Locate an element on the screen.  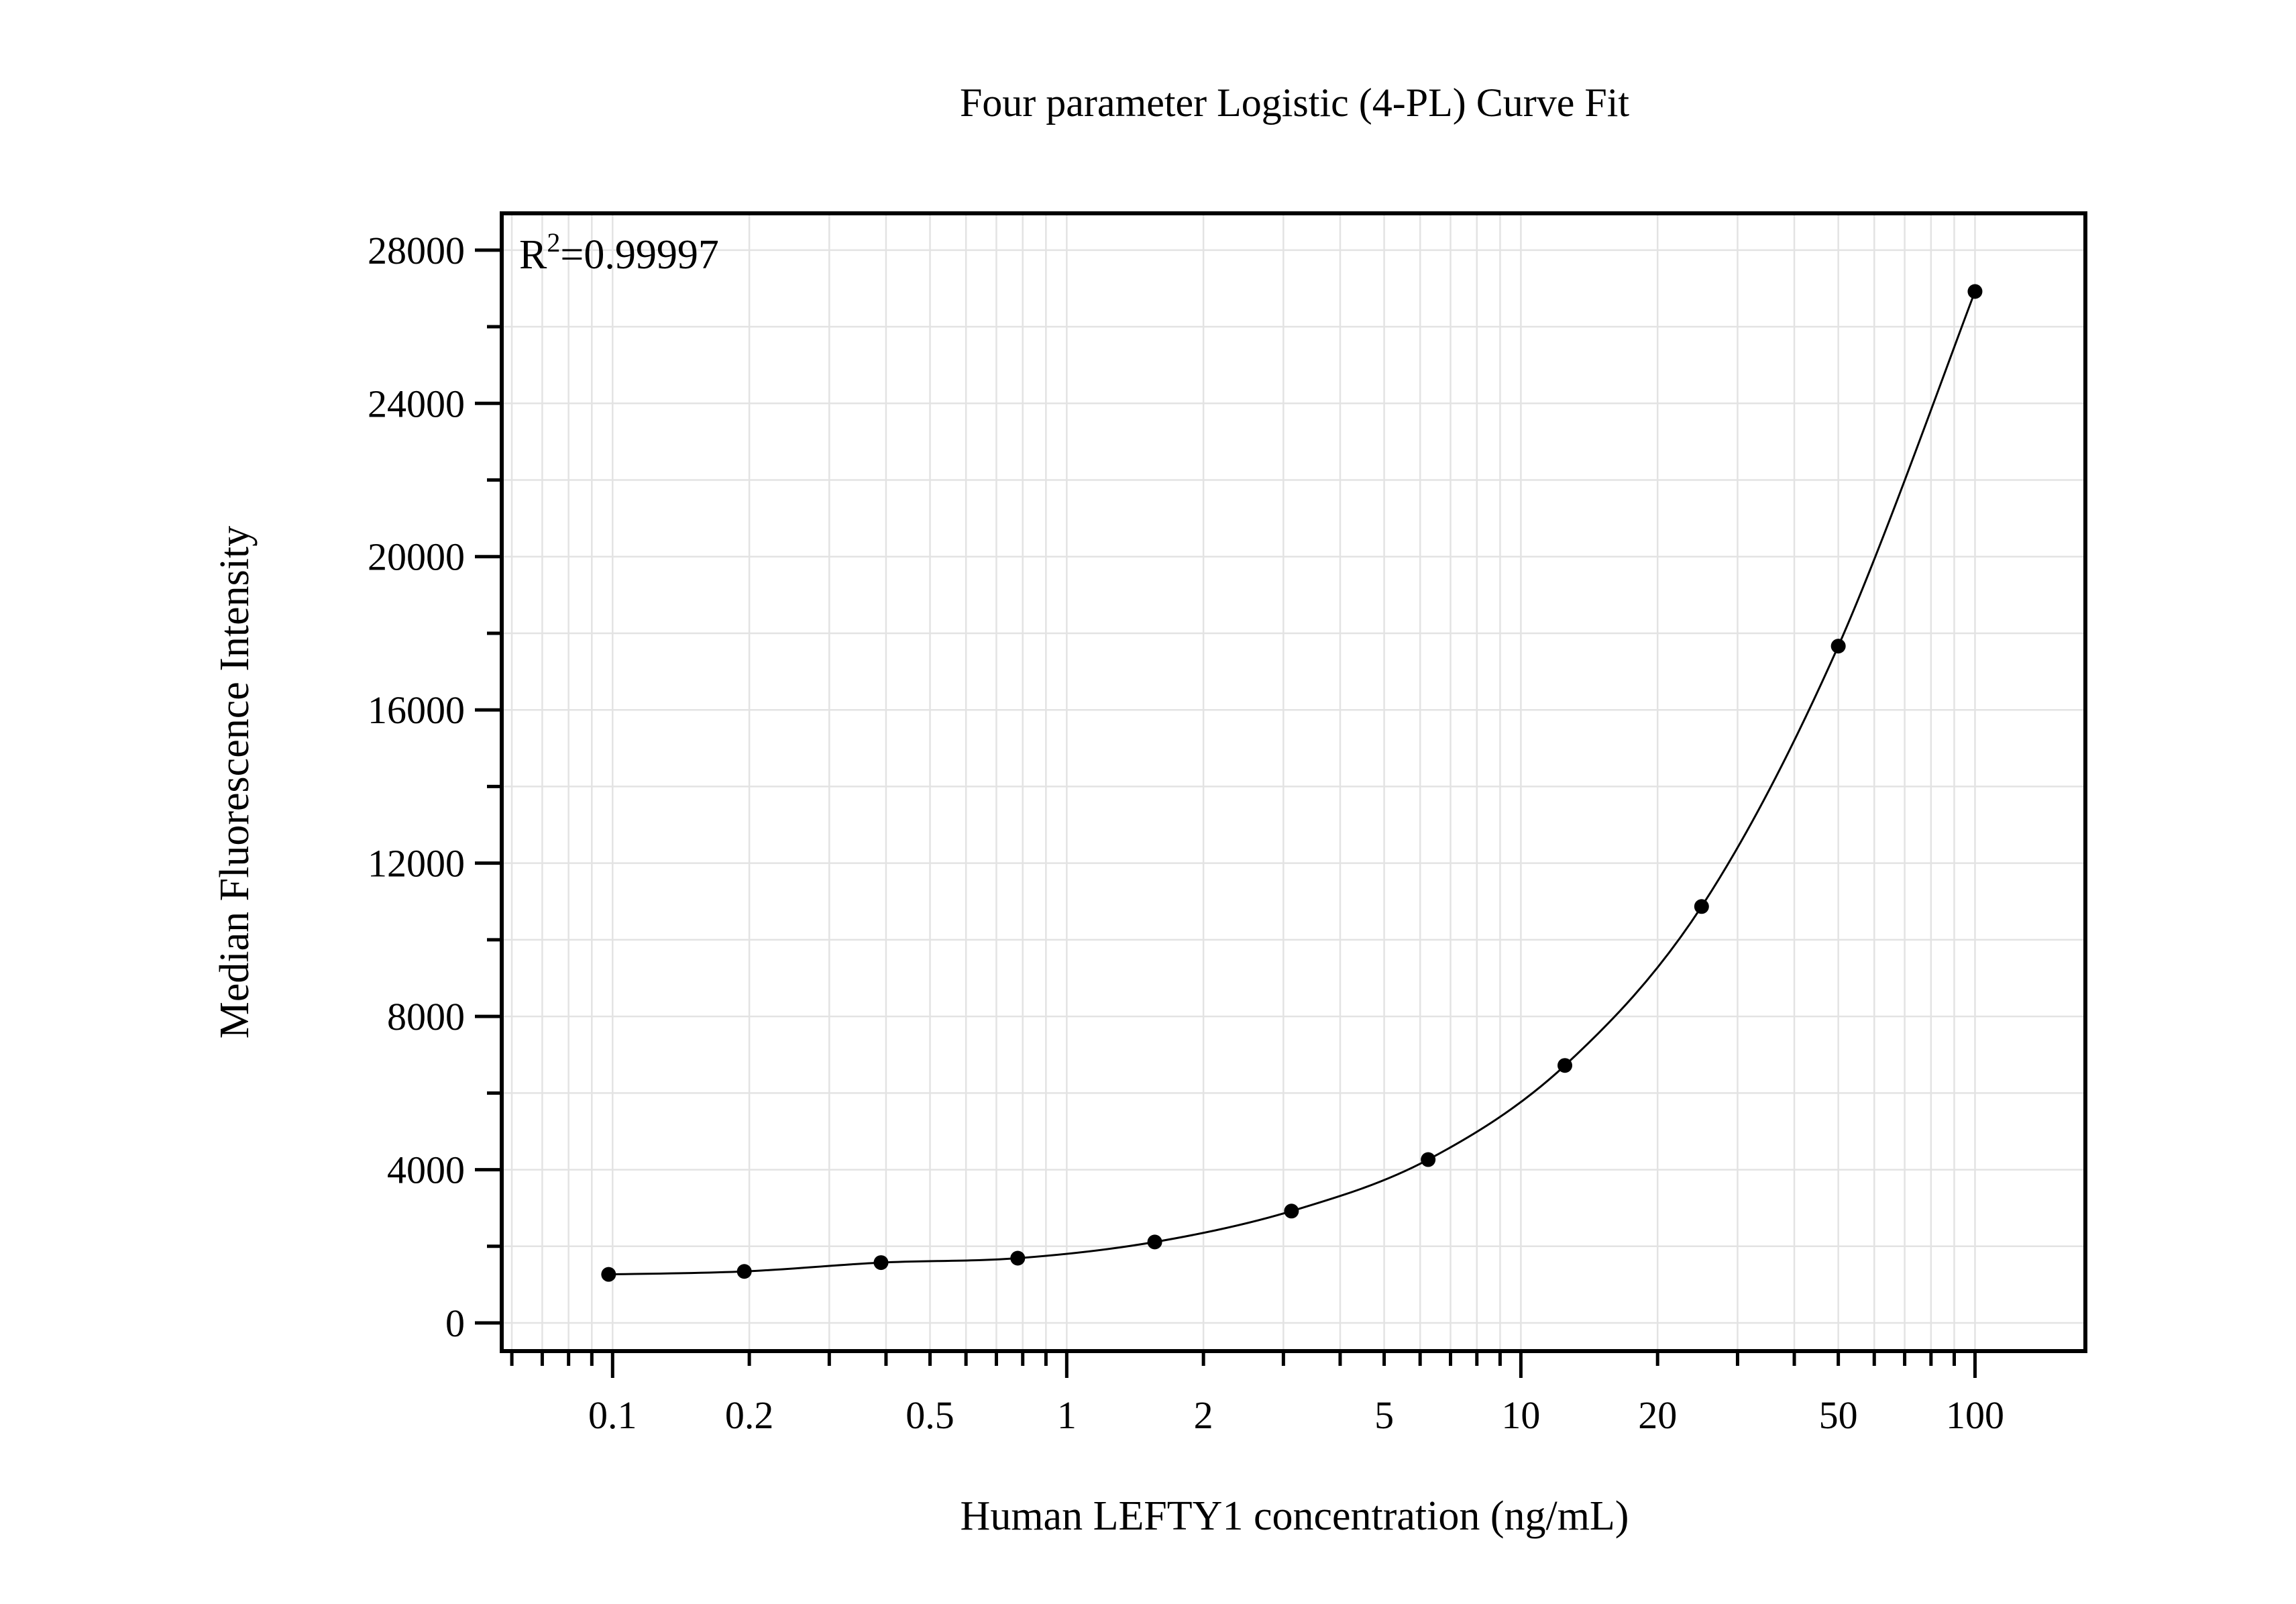
x-axis-label: Human LEFTY1 concentration (ng/mL) is located at coordinates (1295, 1516).